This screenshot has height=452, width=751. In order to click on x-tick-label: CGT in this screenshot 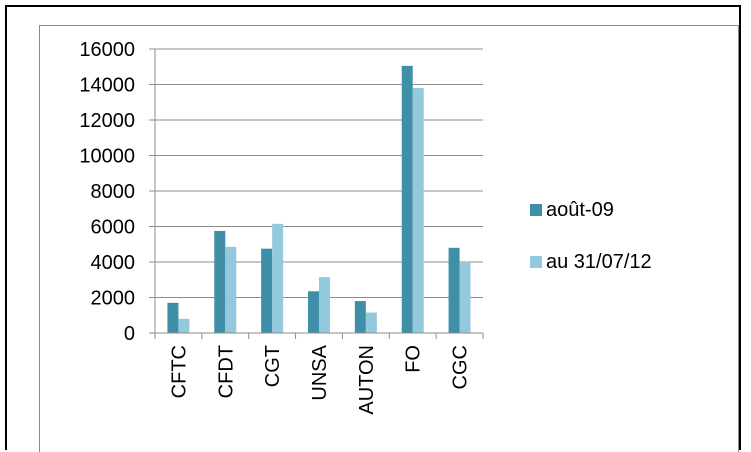, I will do `click(273, 366)`.